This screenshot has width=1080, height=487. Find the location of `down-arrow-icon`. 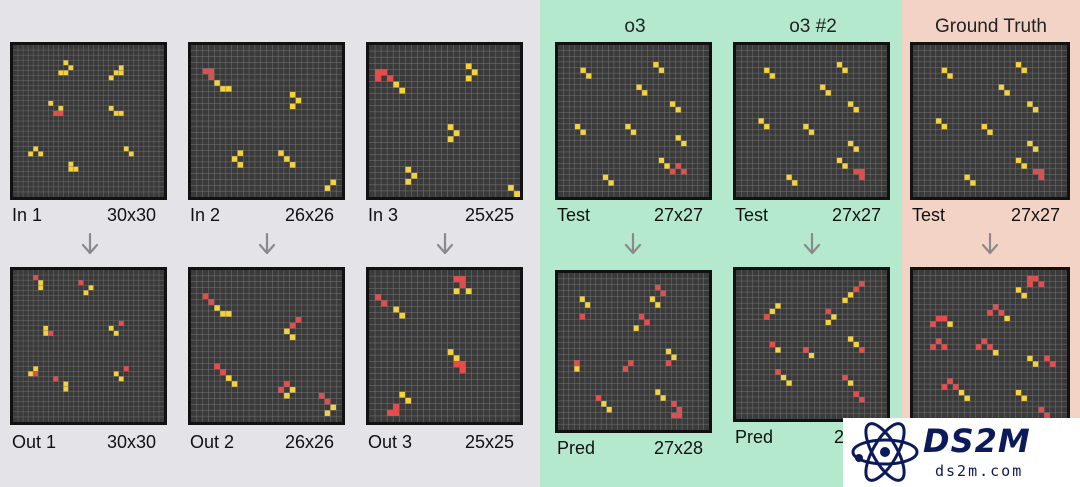

down-arrow-icon is located at coordinates (267, 243).